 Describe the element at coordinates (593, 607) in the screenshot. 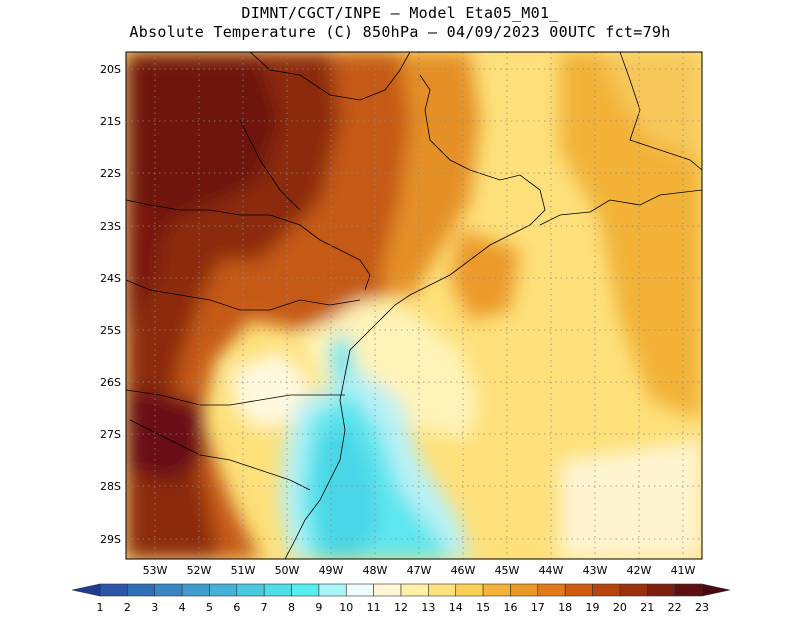

I see `colorbar-label: 19` at that location.